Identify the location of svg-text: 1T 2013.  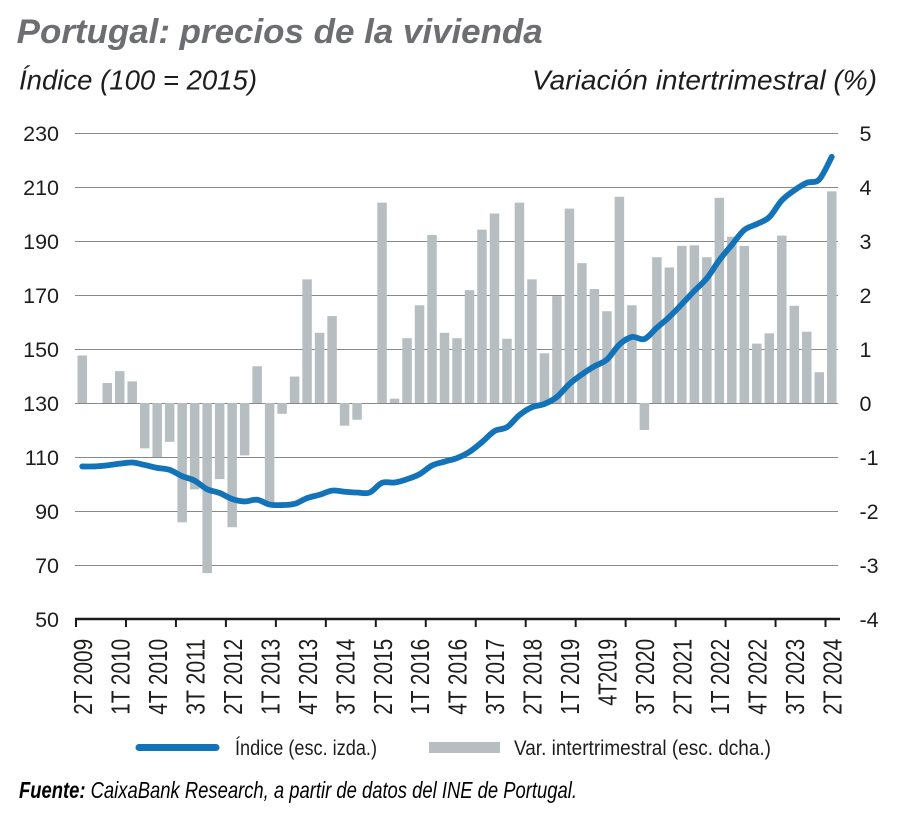
(270, 677).